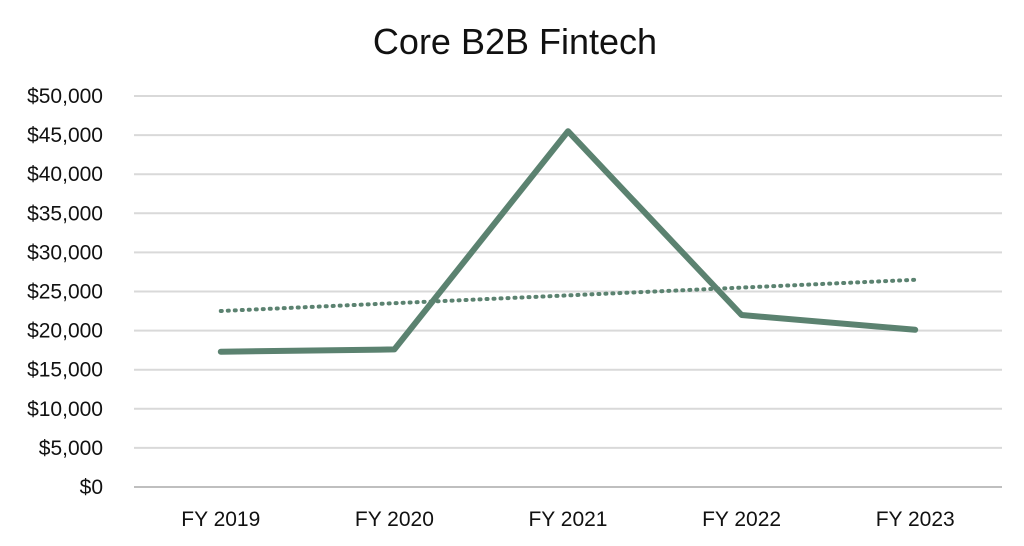 The width and height of the screenshot is (1024, 546). What do you see at coordinates (568, 295) in the screenshot?
I see `trendline` at bounding box center [568, 295].